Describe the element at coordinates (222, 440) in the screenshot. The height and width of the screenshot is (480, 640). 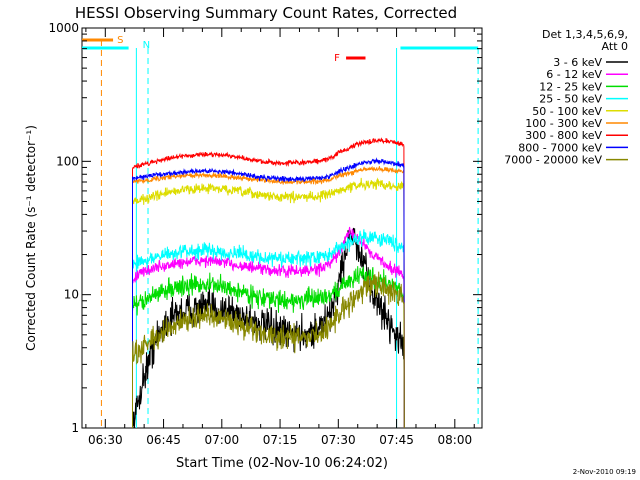
I see `x-tick-label: 07:00` at that location.